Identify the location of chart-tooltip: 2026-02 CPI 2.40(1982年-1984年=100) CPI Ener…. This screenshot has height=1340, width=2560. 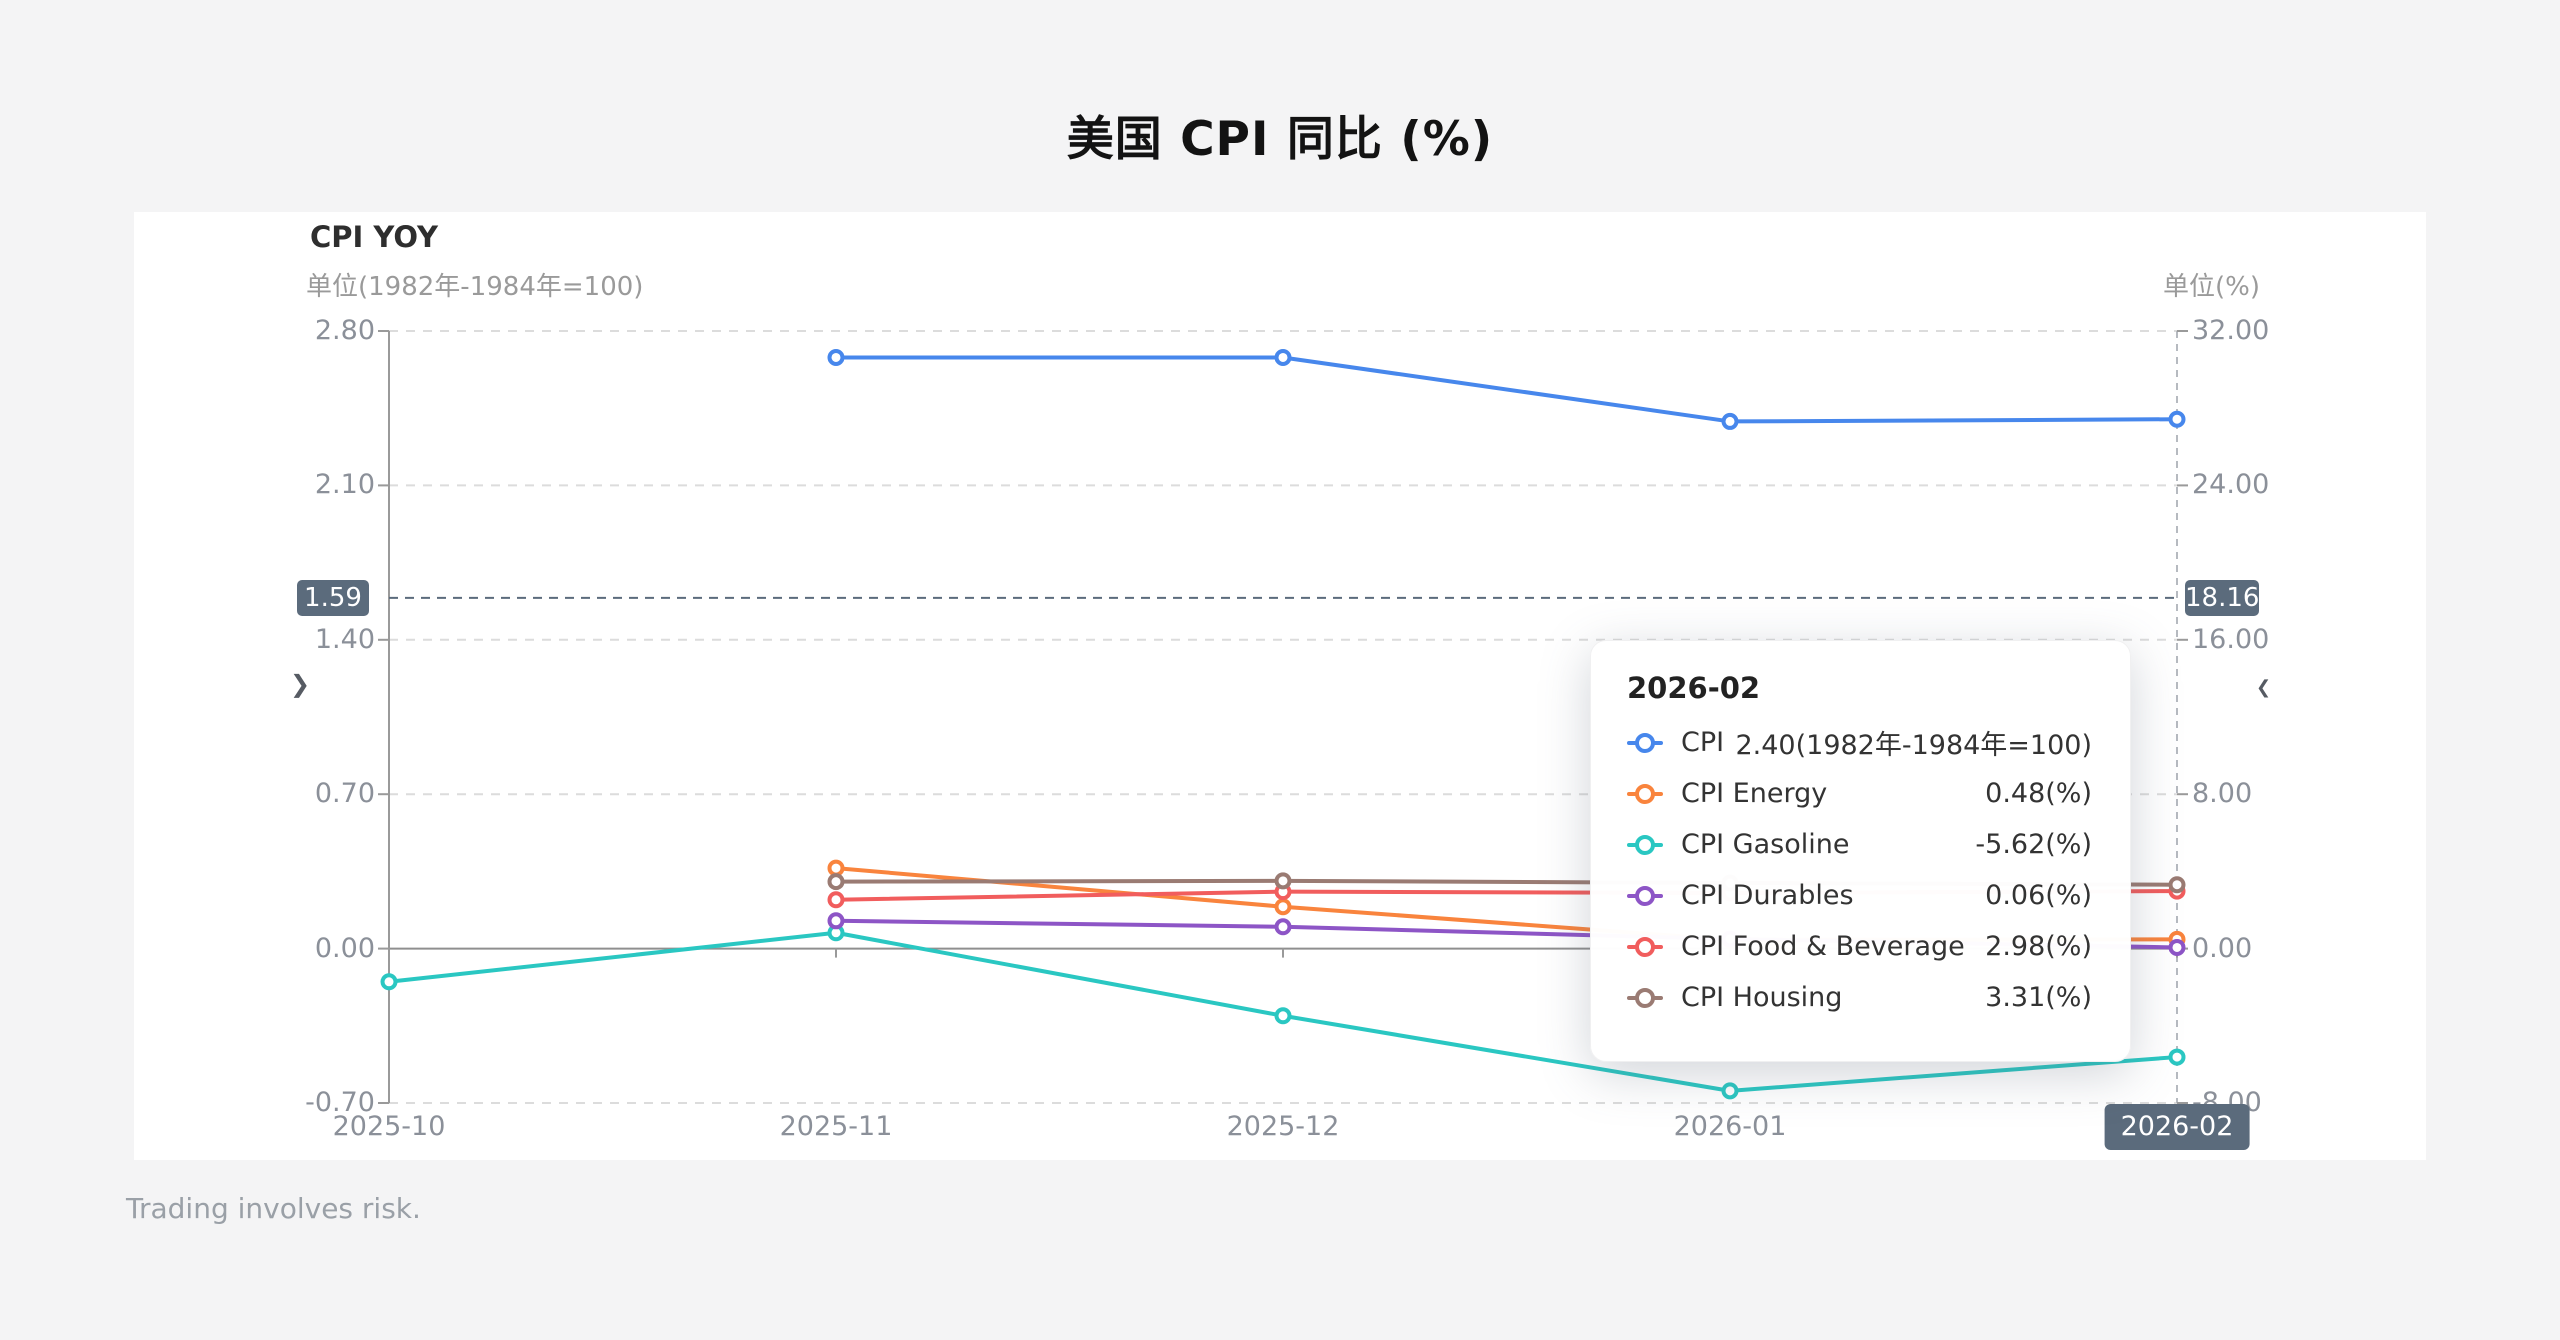
(1860, 851).